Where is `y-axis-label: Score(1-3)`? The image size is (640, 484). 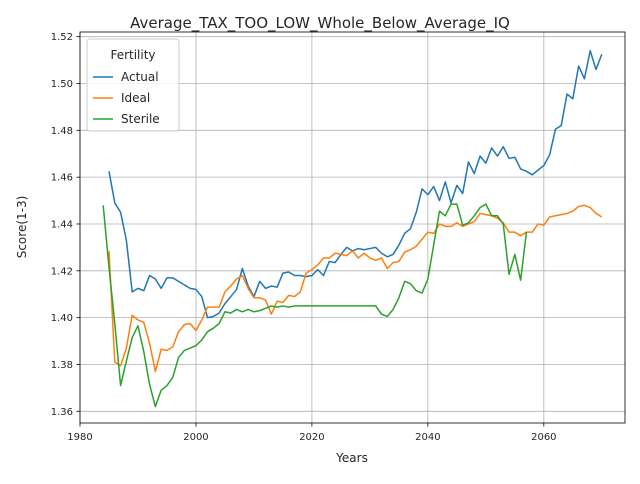 y-axis-label: Score(1-3) is located at coordinates (22, 227).